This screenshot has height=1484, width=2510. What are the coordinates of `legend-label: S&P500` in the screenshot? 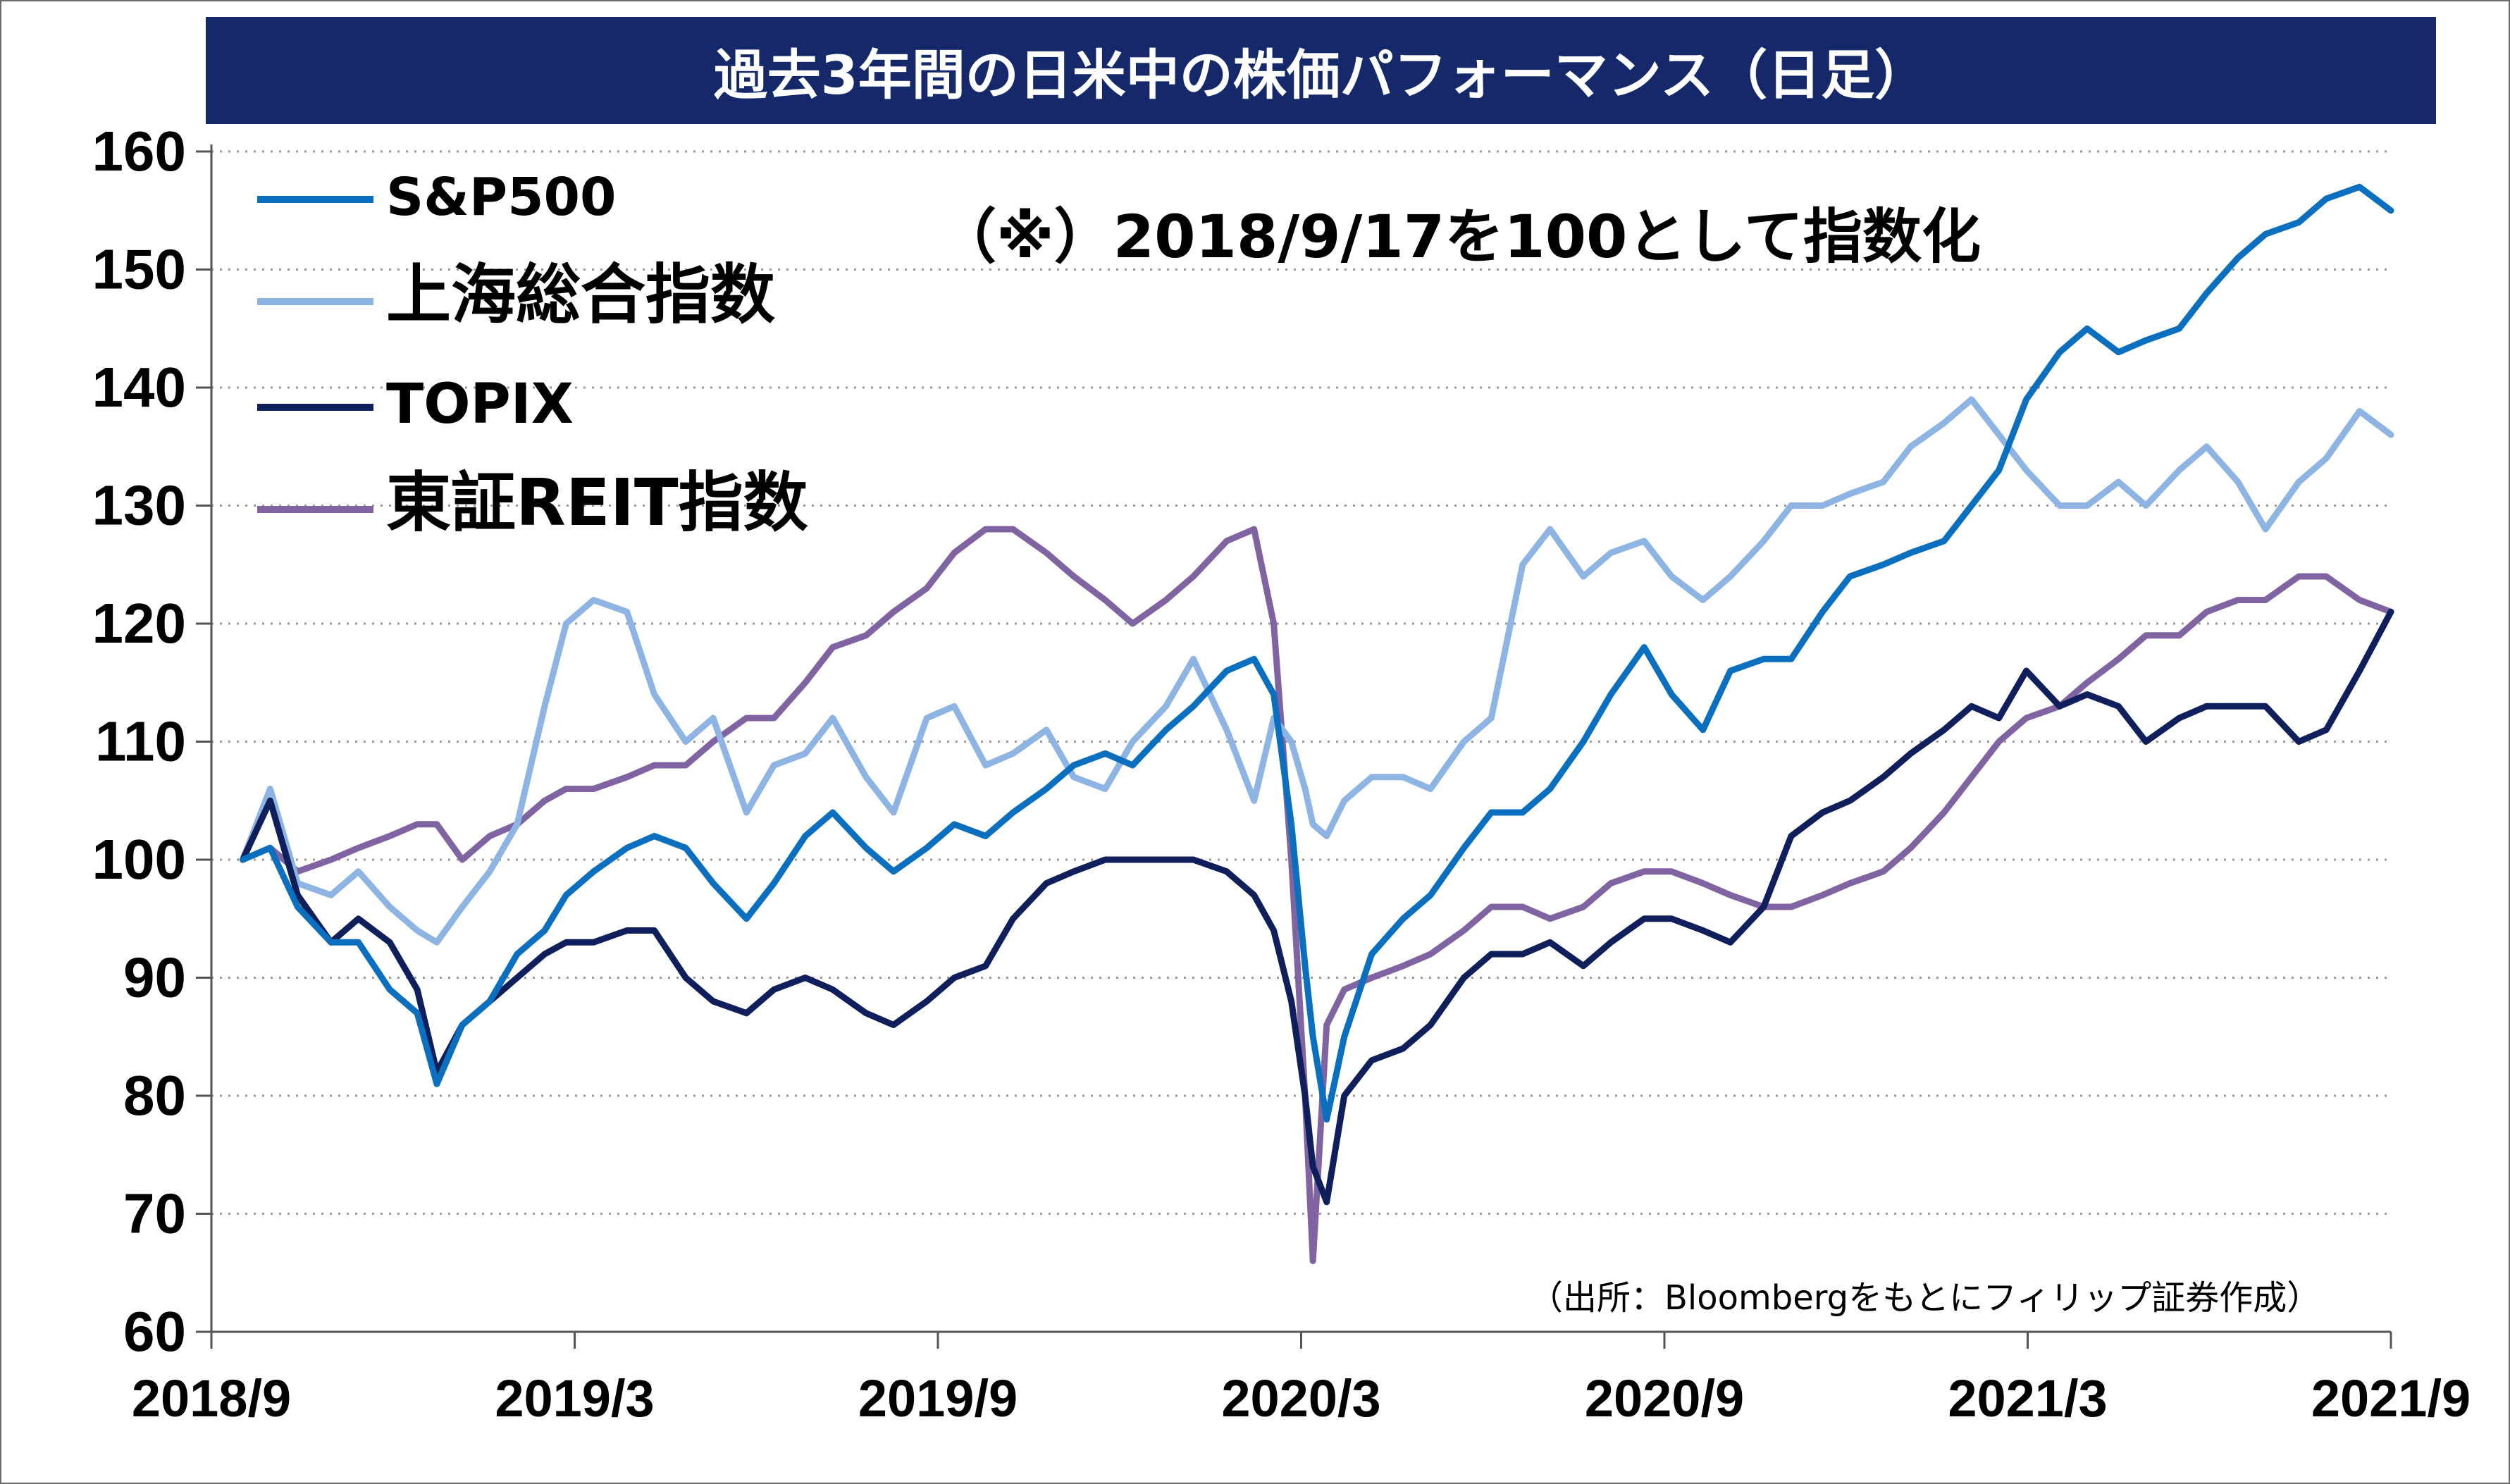 It's located at (501, 197).